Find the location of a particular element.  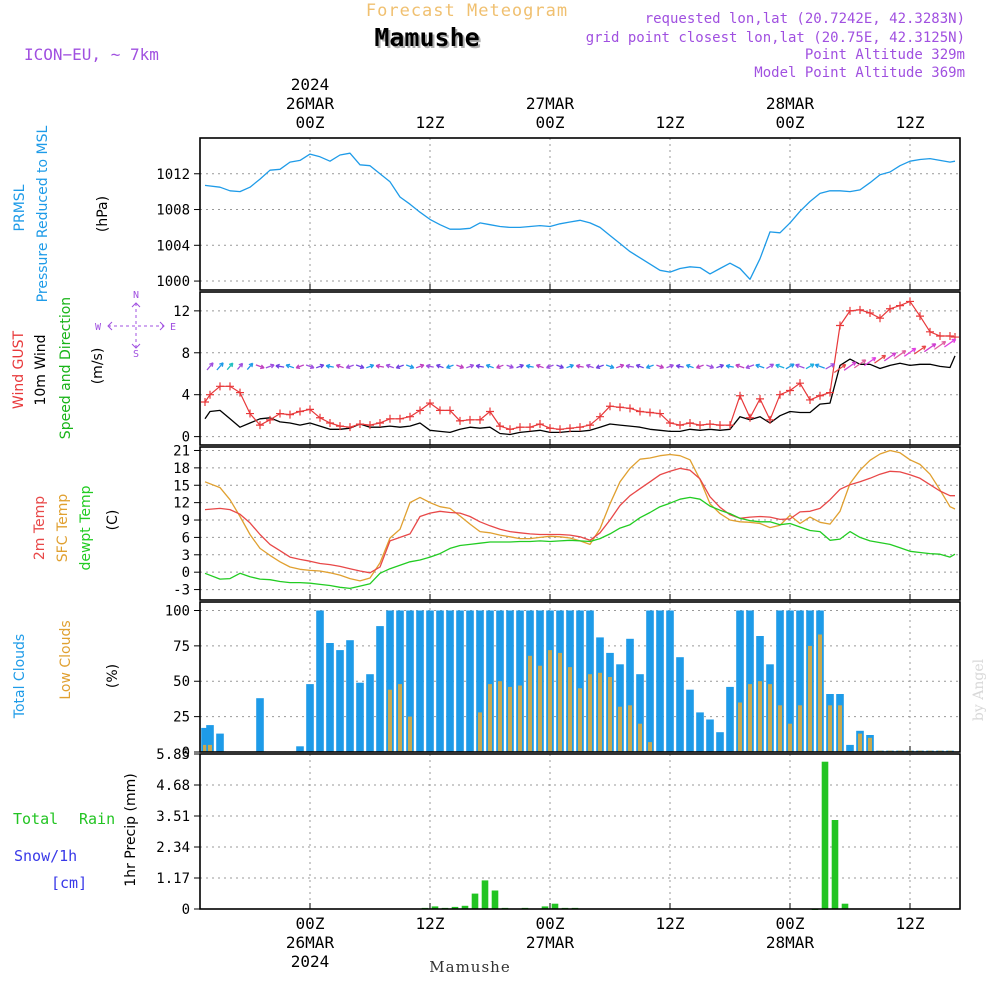

time-label: 00Z is located at coordinates (790, 122).